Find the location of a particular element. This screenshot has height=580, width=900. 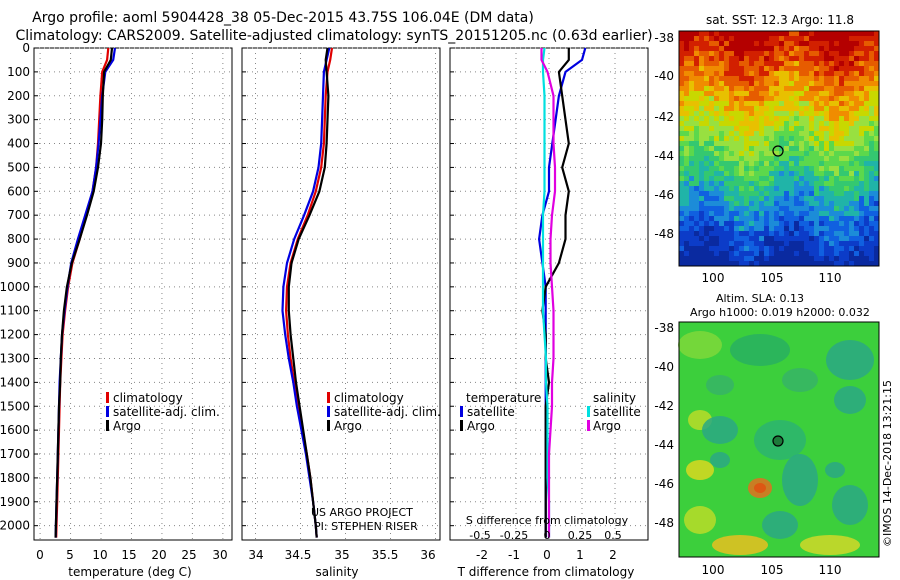

sla-ytick-0: -38 is located at coordinates (664, 328).